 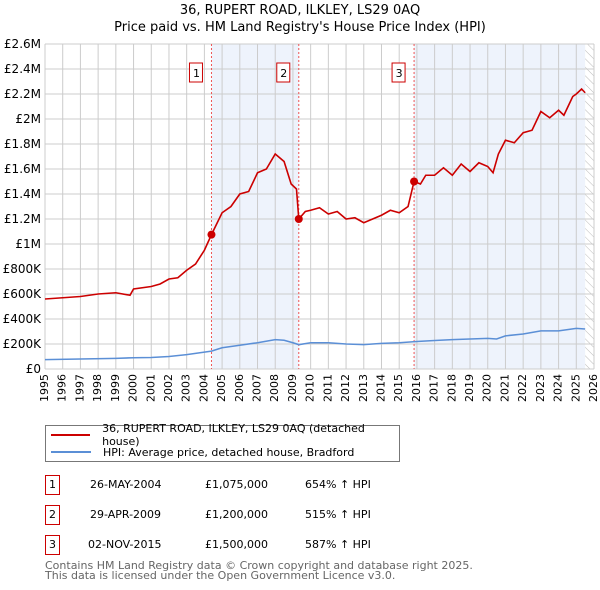 I want to click on shaded-region, so click(x=255, y=206).